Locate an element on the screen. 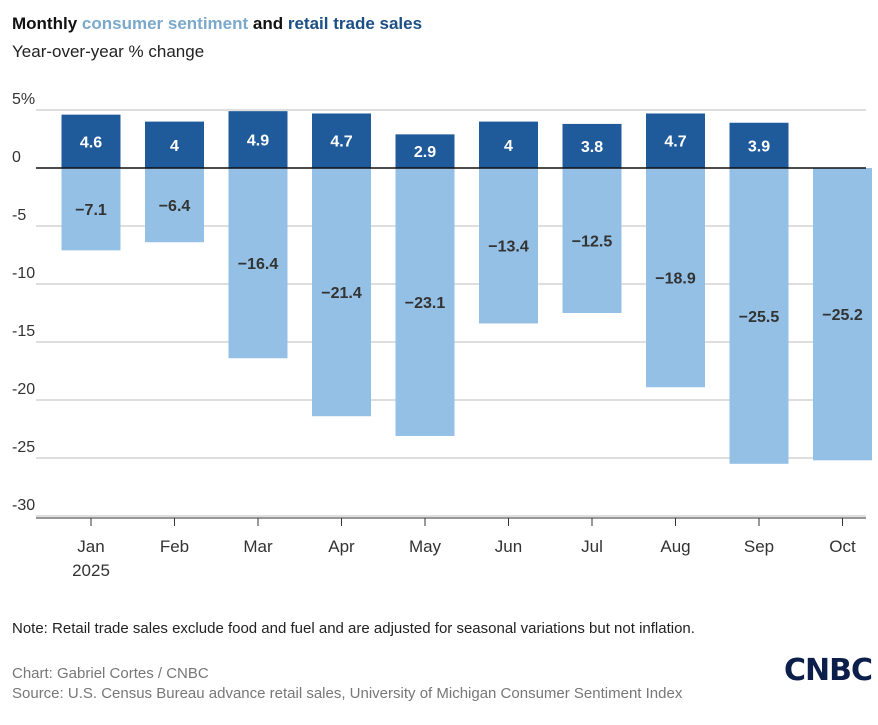 The height and width of the screenshot is (725, 878). consumer-sentiment-label: −13.4 is located at coordinates (508, 247).